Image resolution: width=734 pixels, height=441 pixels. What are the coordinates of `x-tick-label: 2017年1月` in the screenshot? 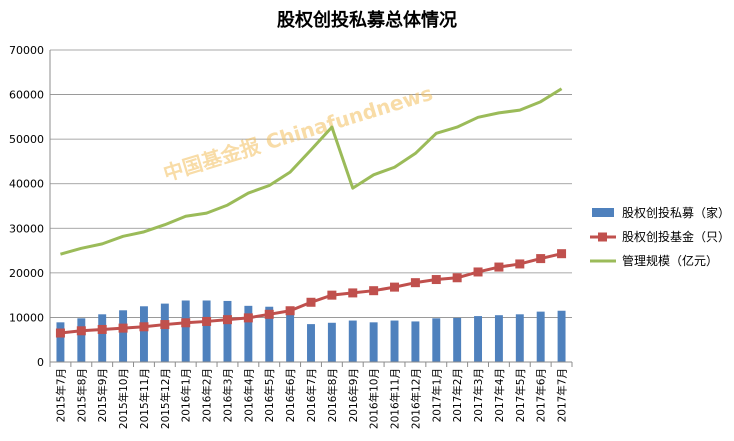 It's located at (436, 395).